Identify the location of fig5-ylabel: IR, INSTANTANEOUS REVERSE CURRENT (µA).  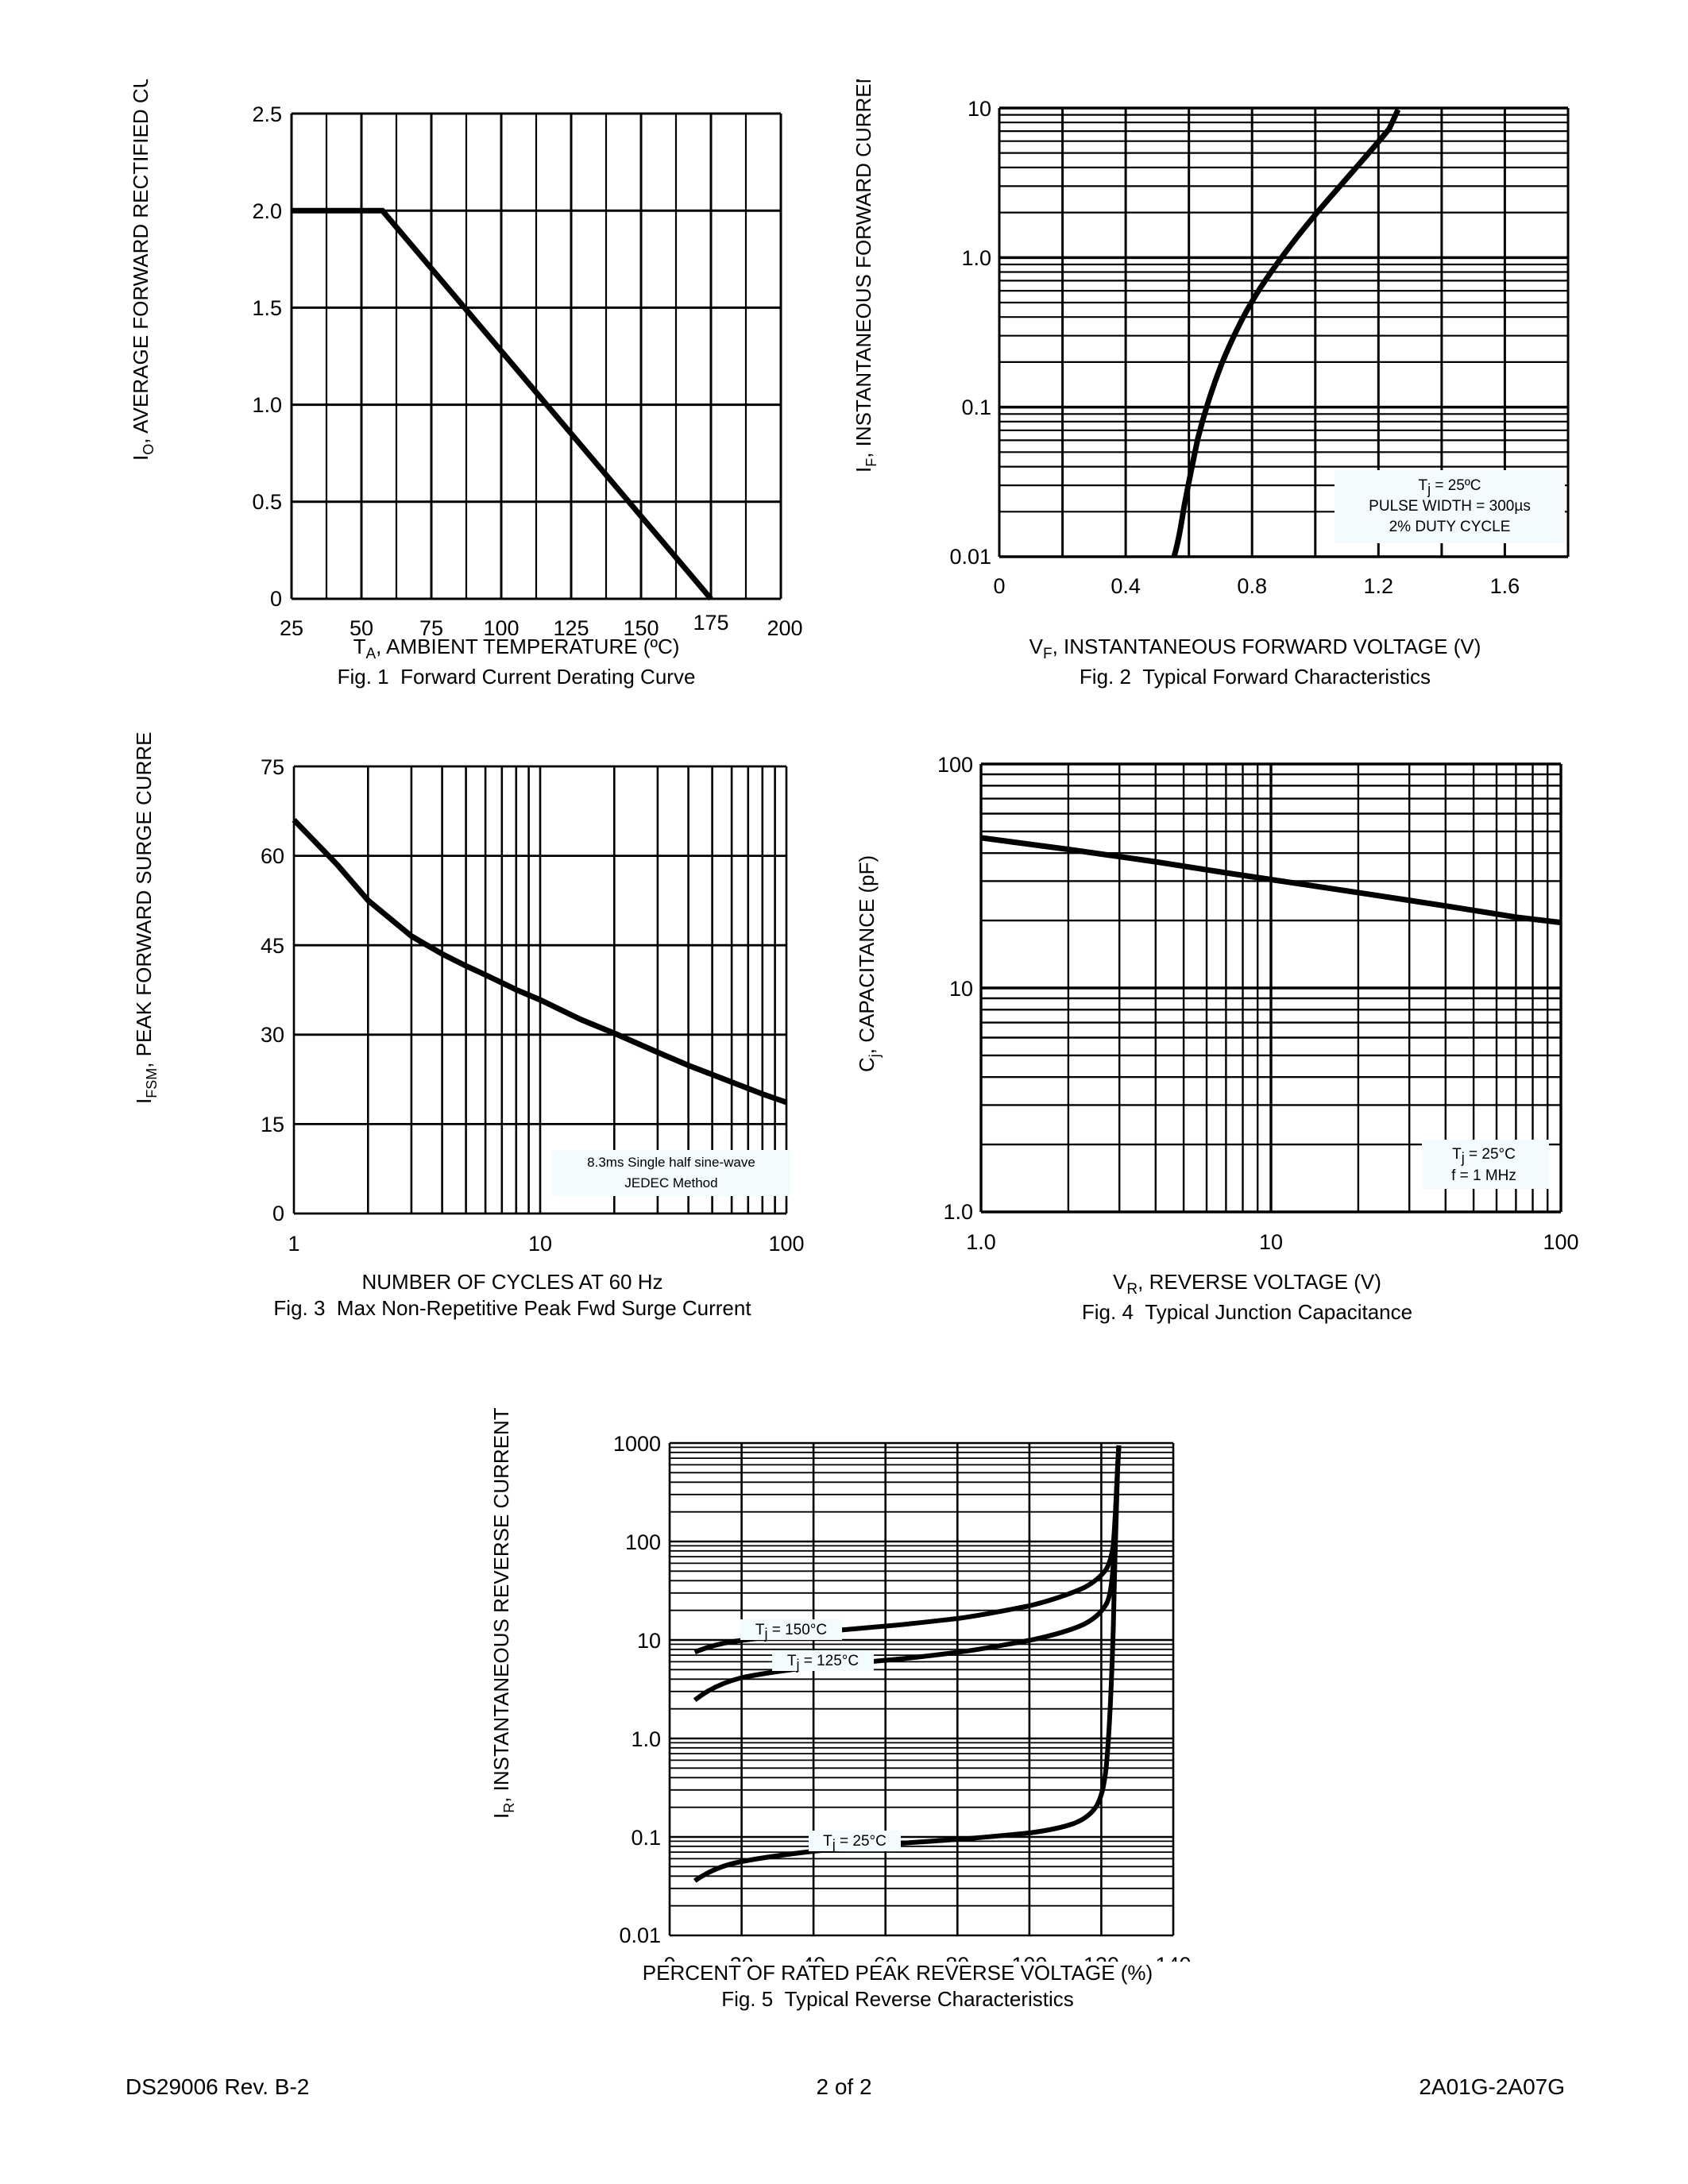
(503, 1612).